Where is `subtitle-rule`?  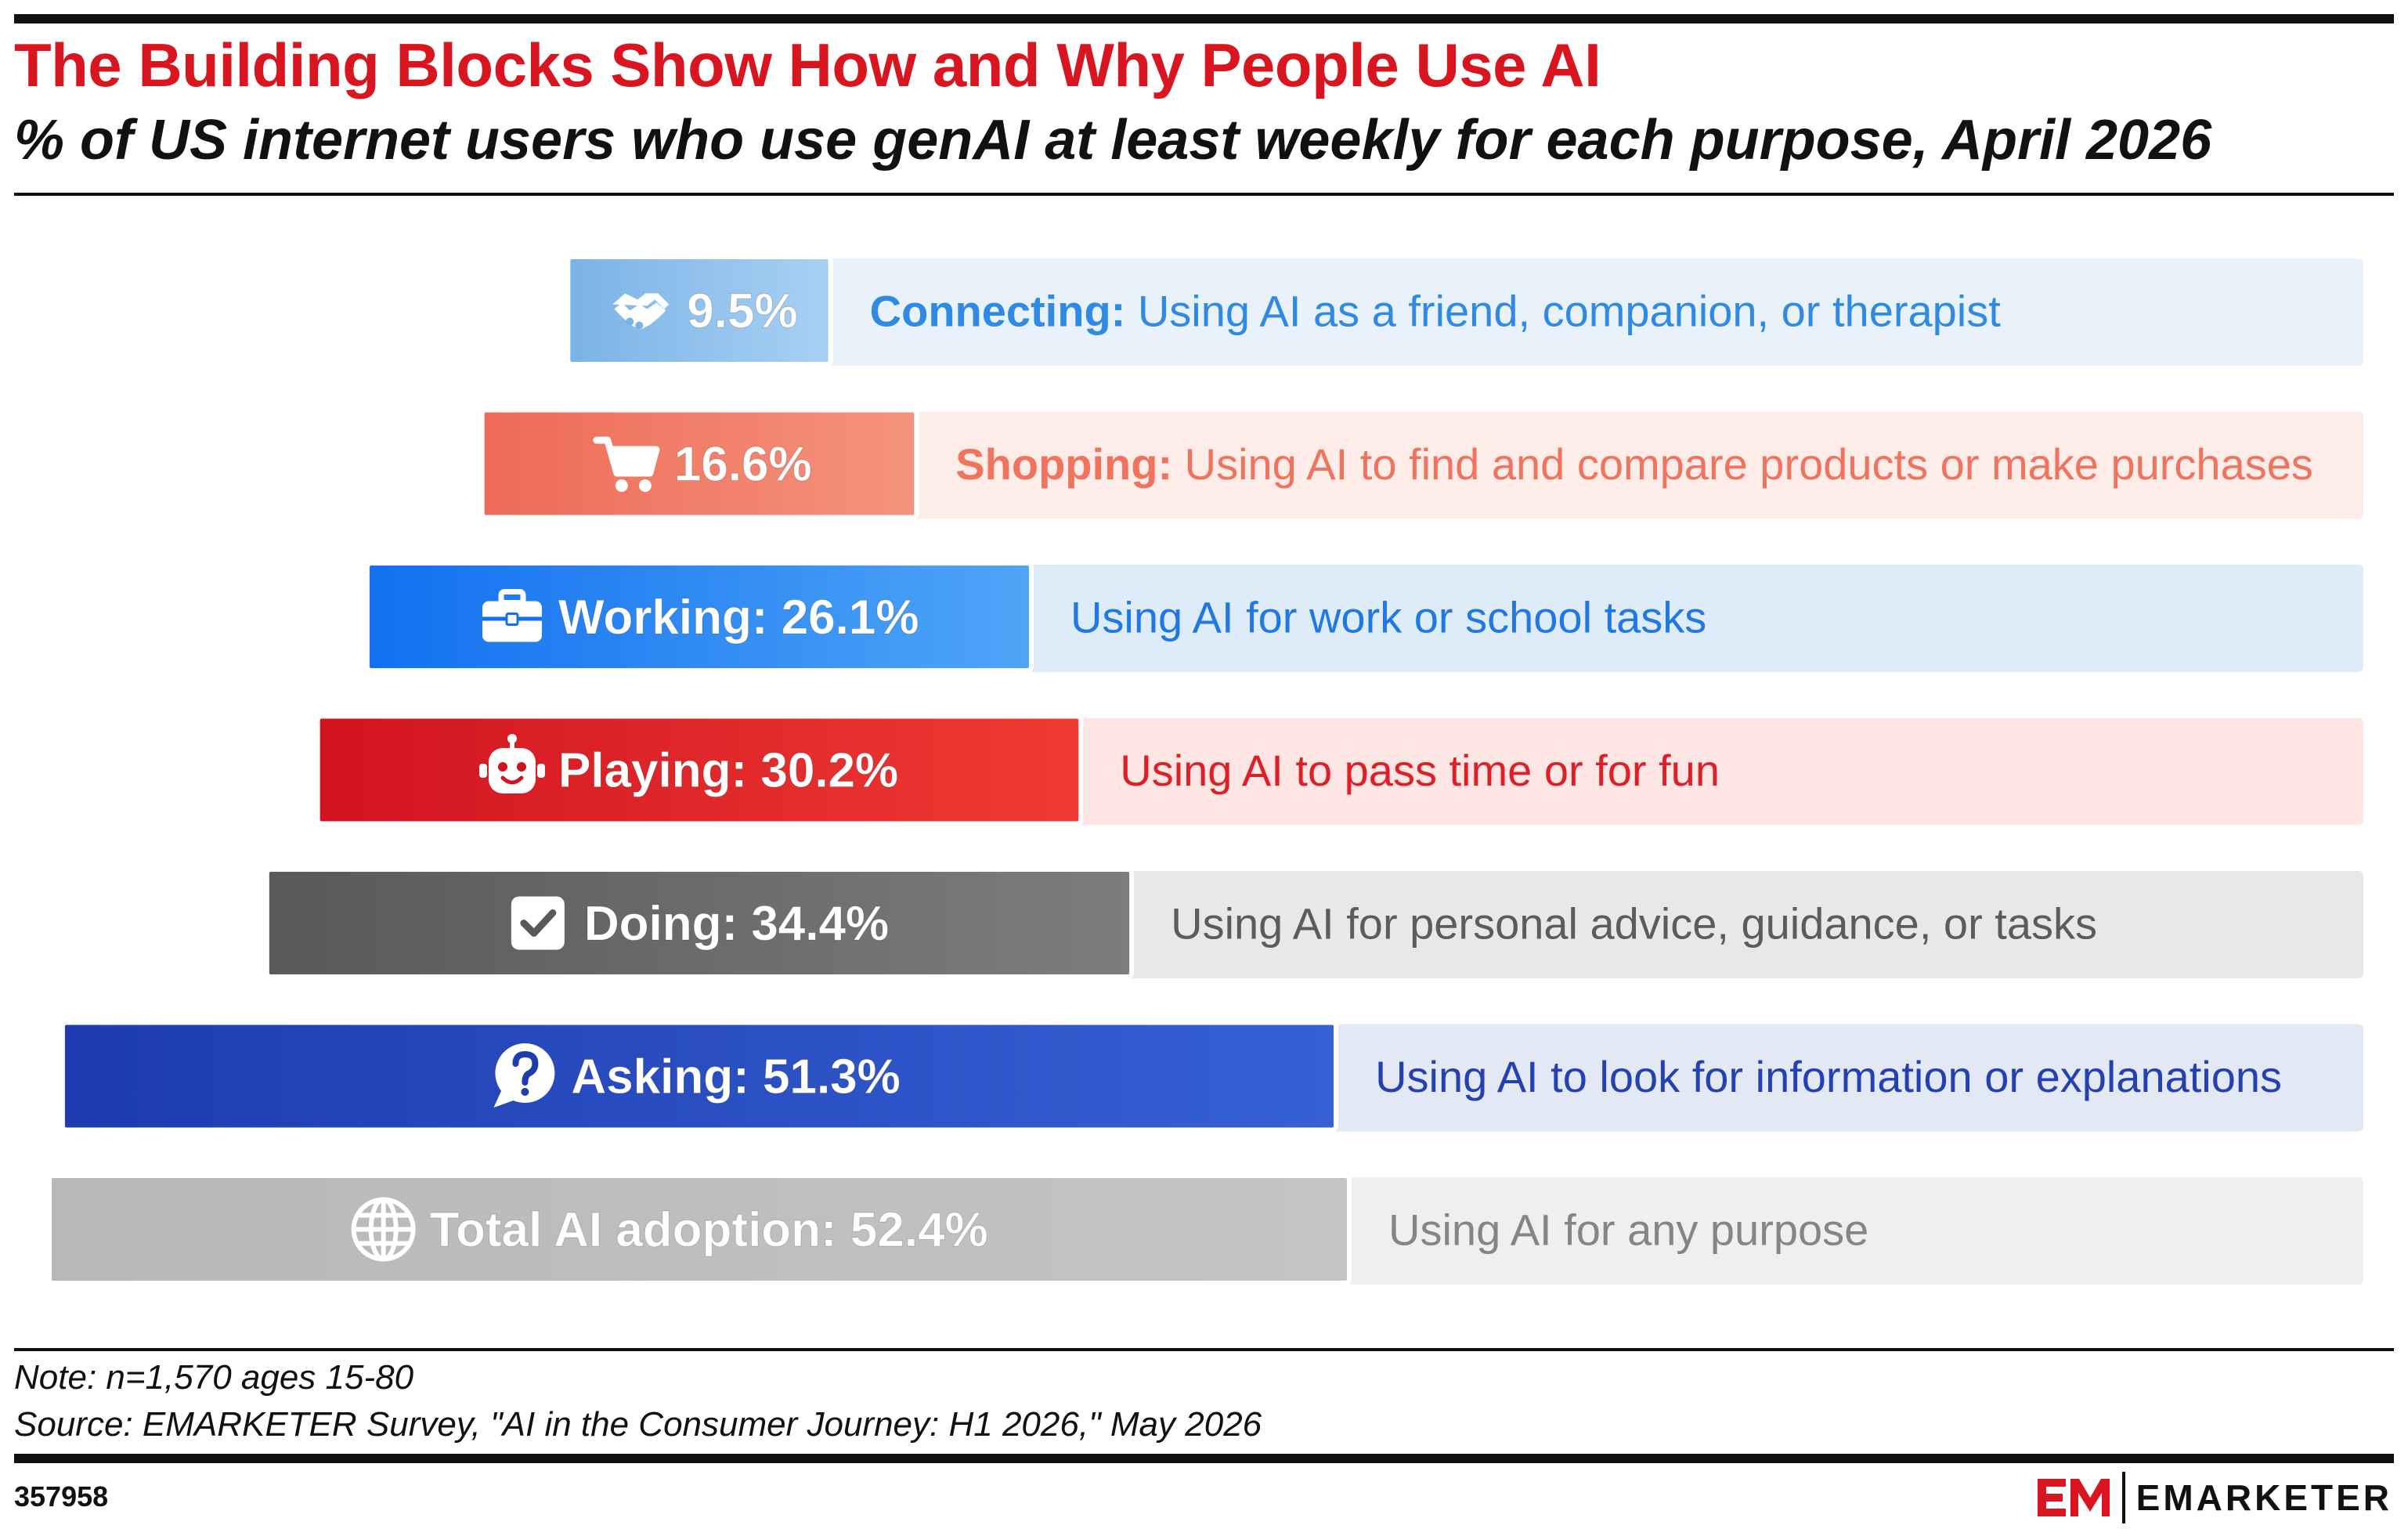 subtitle-rule is located at coordinates (1204, 194).